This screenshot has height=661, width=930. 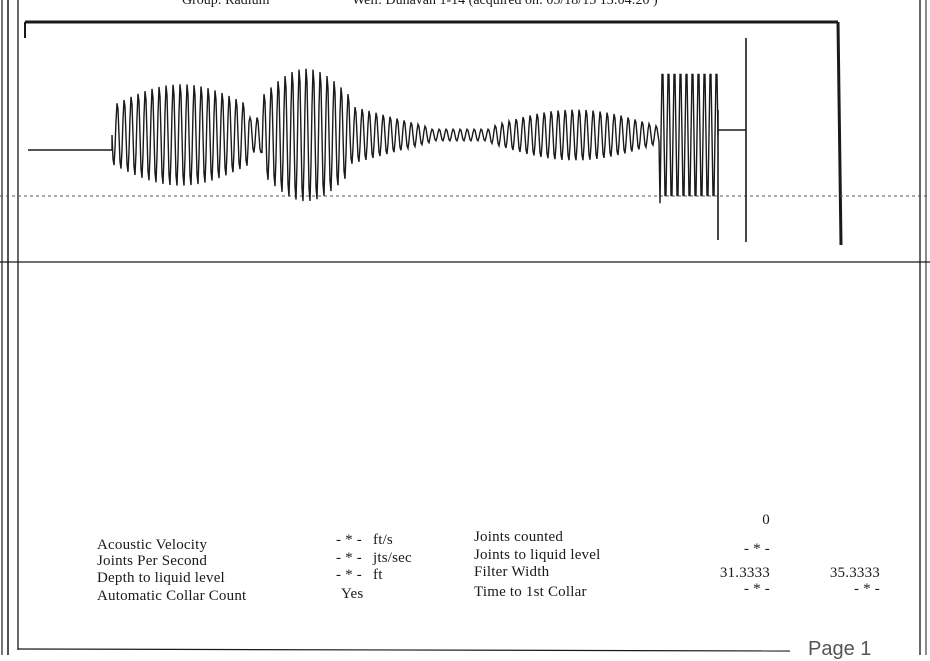 I want to click on joints-per-second-value: - * -, so click(x=349, y=558).